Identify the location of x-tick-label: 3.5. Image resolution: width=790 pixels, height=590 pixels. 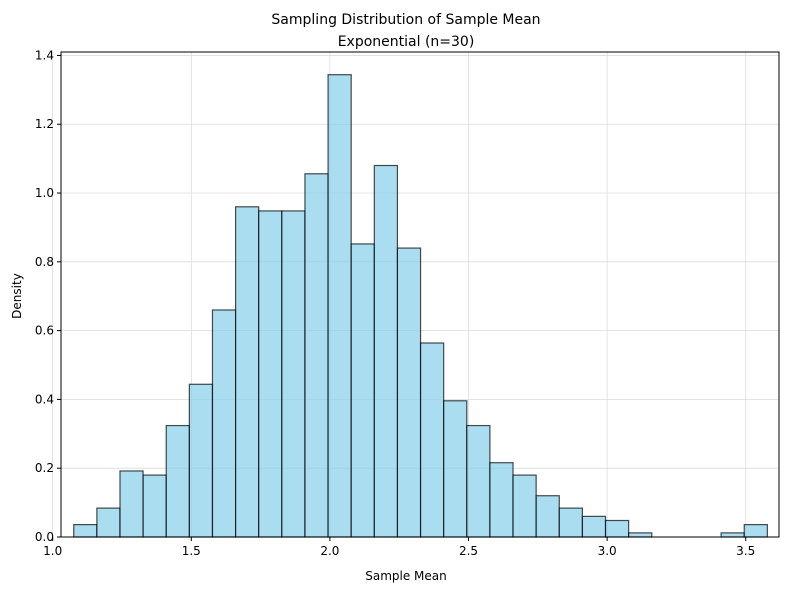
(745, 551).